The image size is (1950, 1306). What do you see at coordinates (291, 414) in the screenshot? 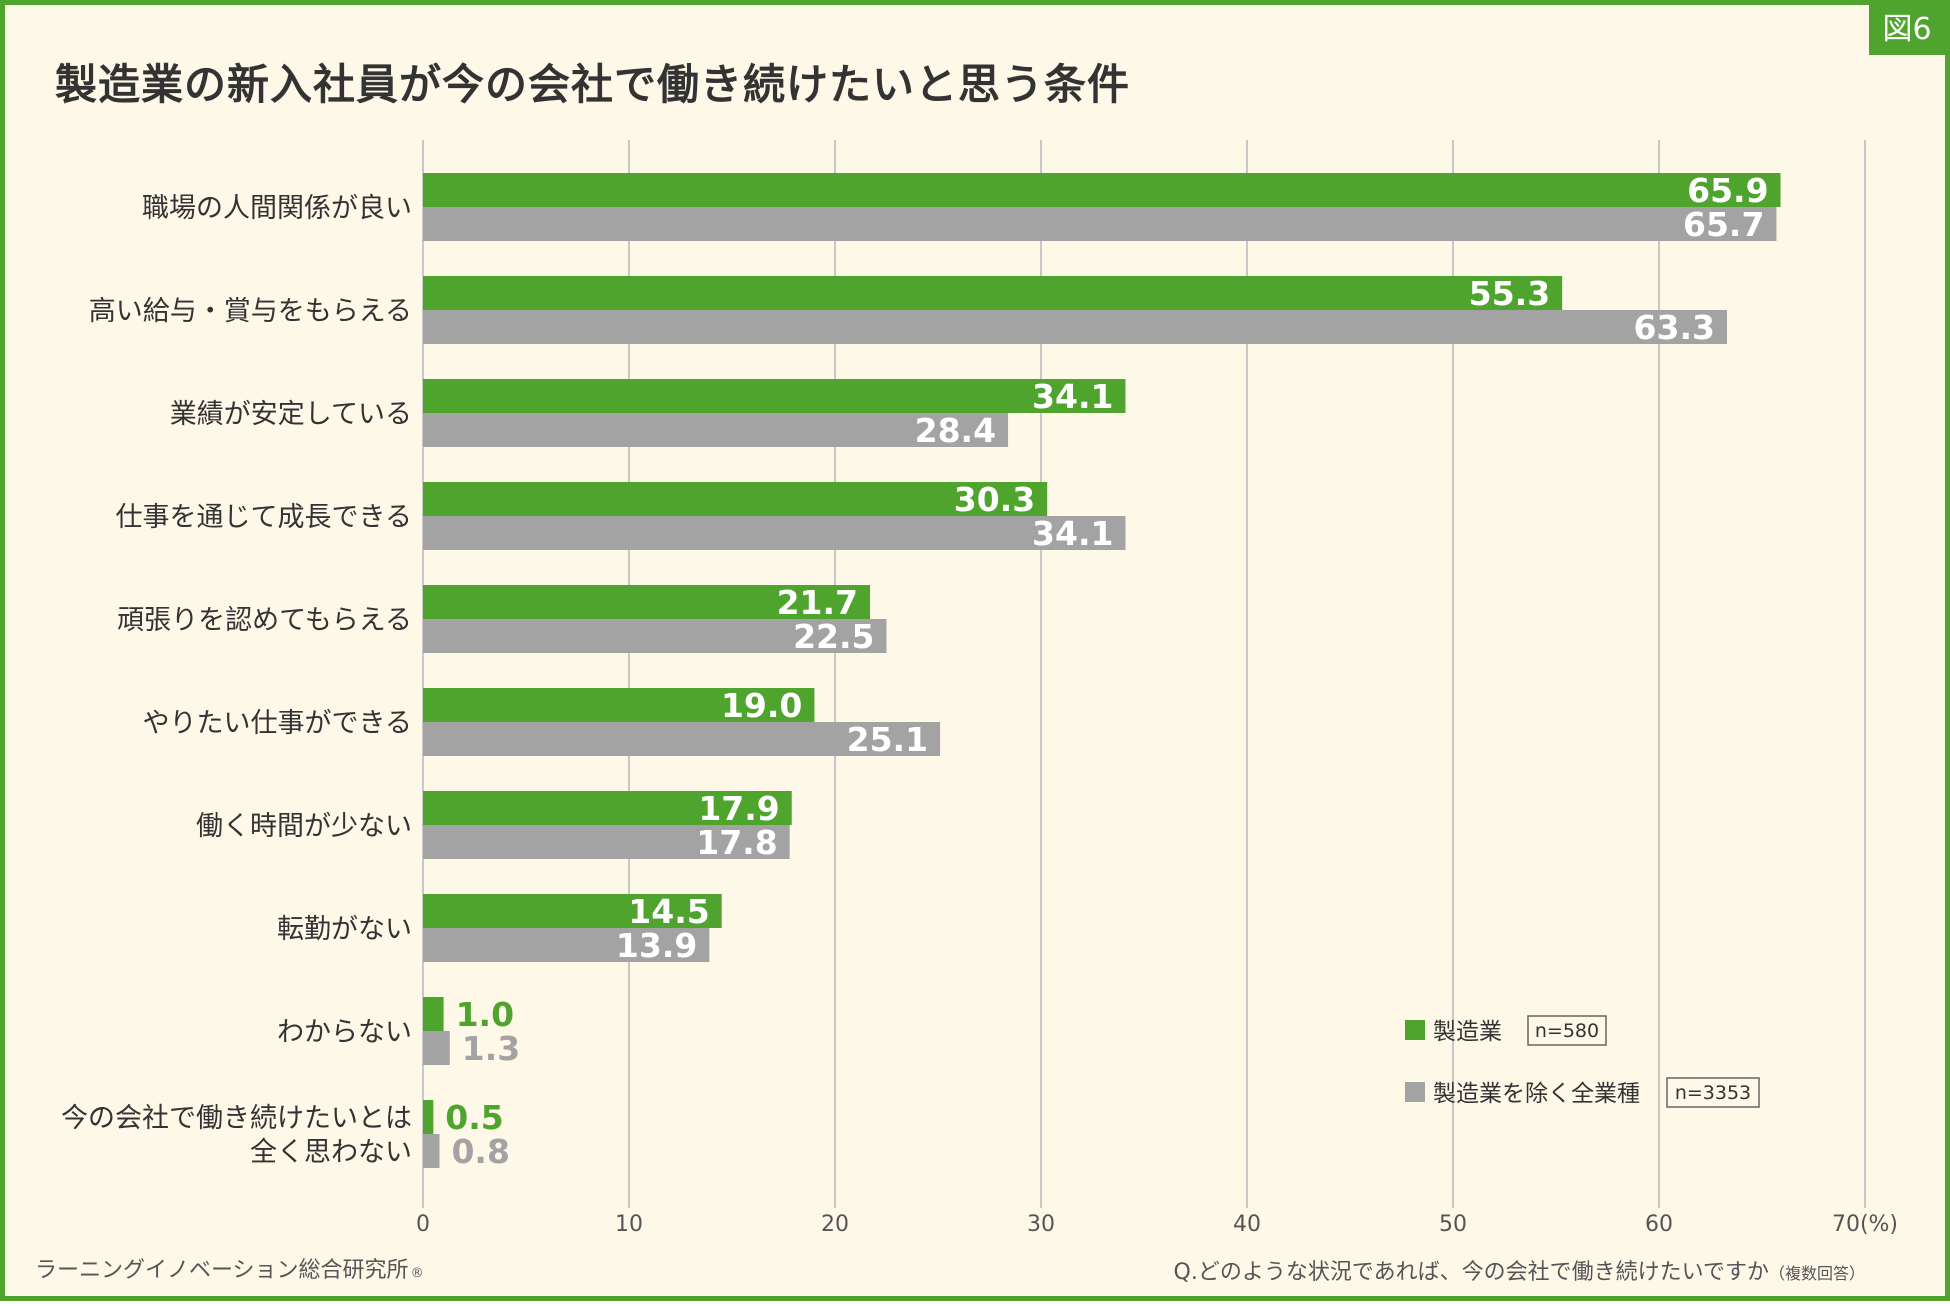
I see `category-label-3: 業績が安定している` at bounding box center [291, 414].